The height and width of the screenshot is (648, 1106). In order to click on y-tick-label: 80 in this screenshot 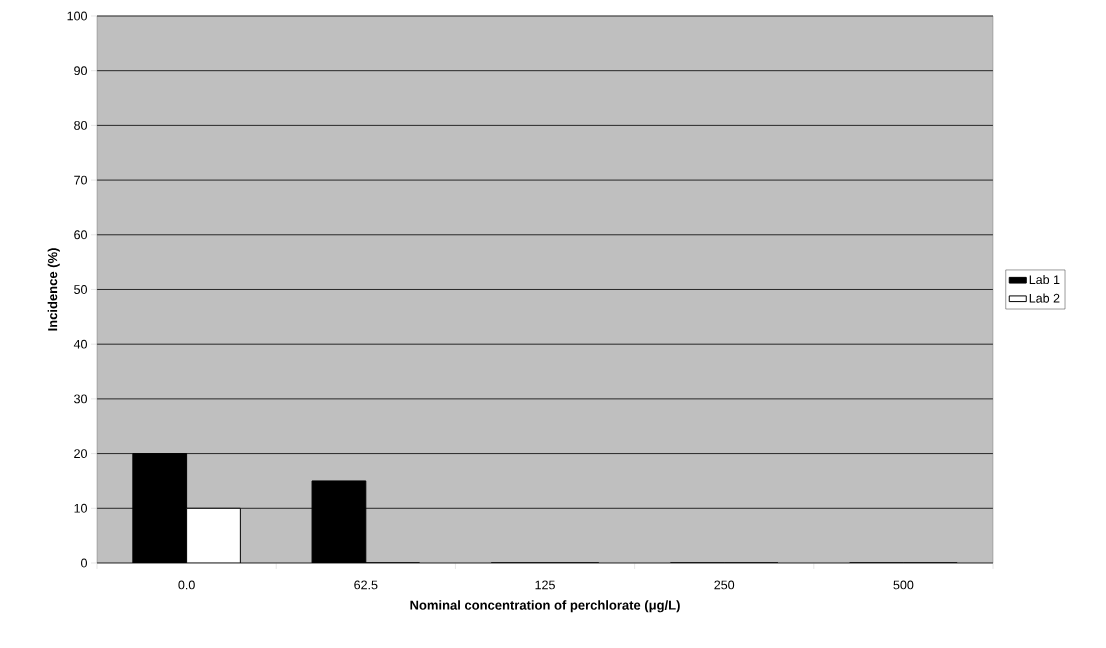, I will do `click(80, 125)`.